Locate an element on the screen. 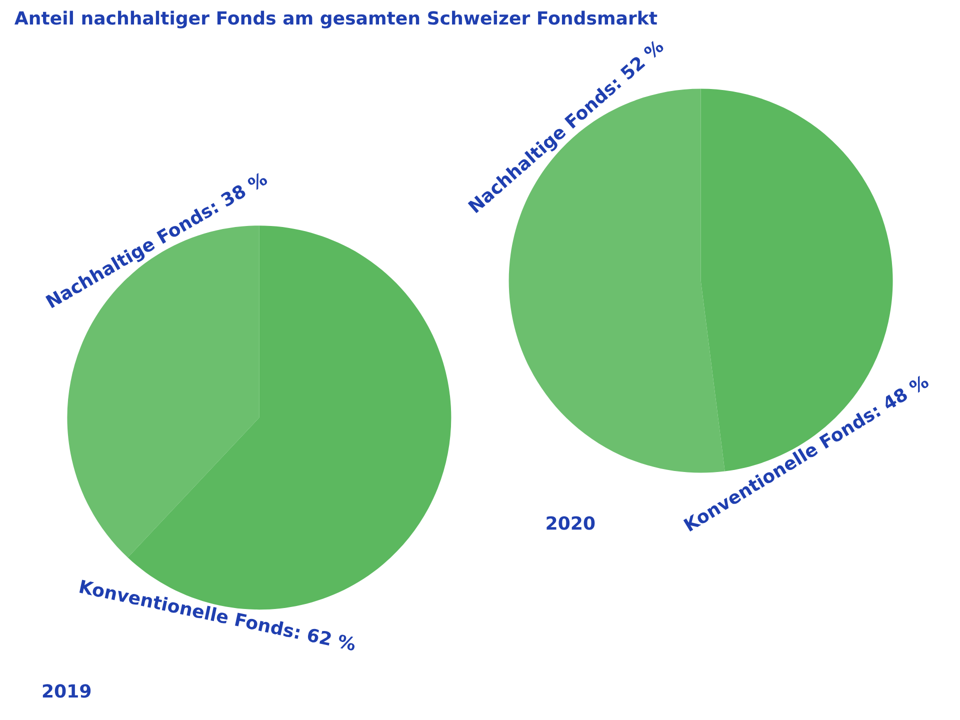 This screenshot has height=720, width=960. text: 2020 is located at coordinates (570, 523).